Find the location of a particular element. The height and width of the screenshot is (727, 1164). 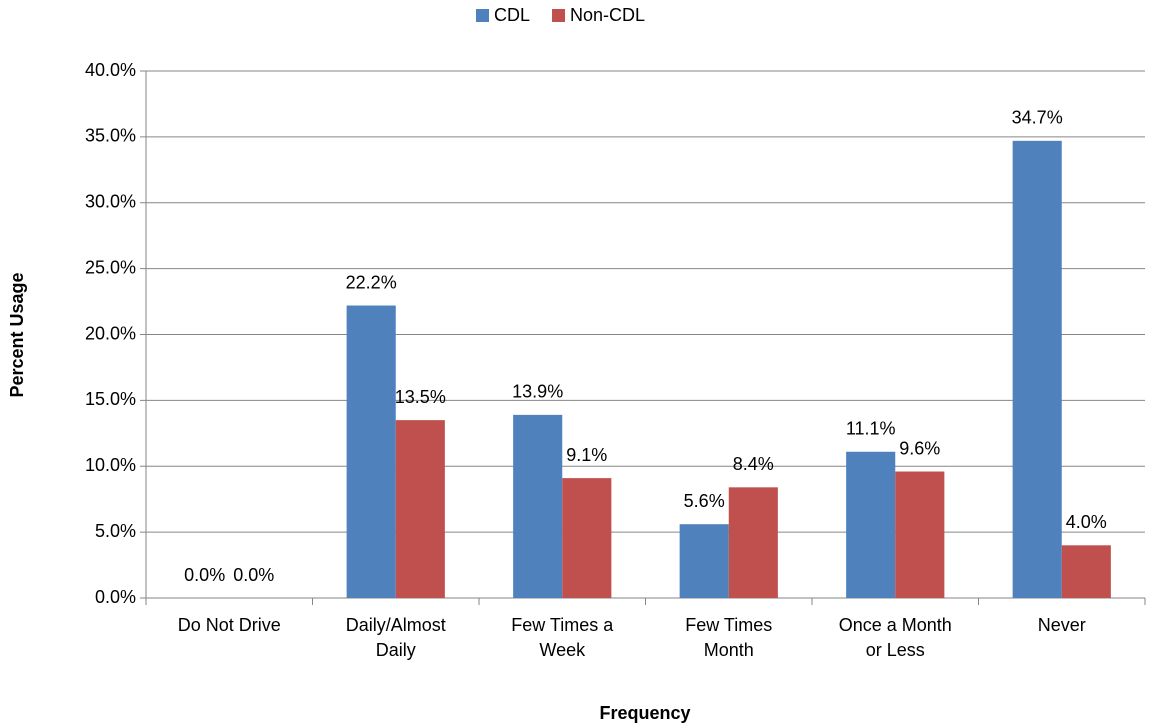

y-tick-label: 25.0% is located at coordinates (110, 267).